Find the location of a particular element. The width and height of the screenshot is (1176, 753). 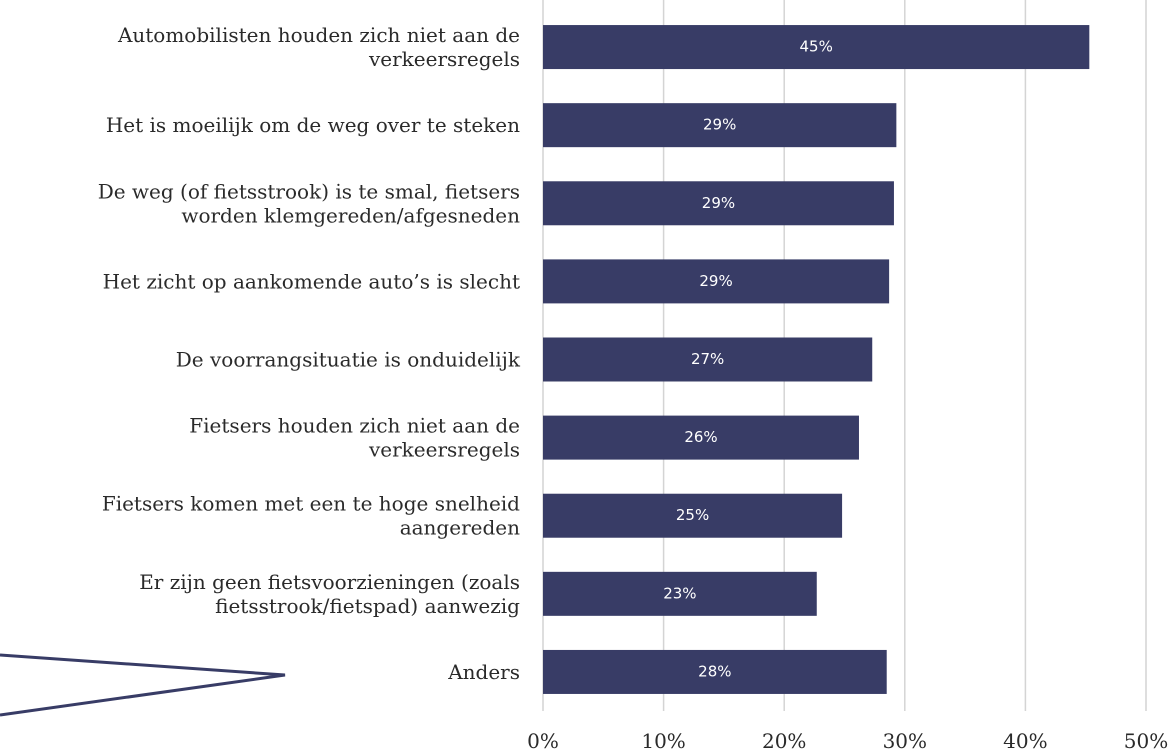

value-label: 28% is located at coordinates (714, 671).